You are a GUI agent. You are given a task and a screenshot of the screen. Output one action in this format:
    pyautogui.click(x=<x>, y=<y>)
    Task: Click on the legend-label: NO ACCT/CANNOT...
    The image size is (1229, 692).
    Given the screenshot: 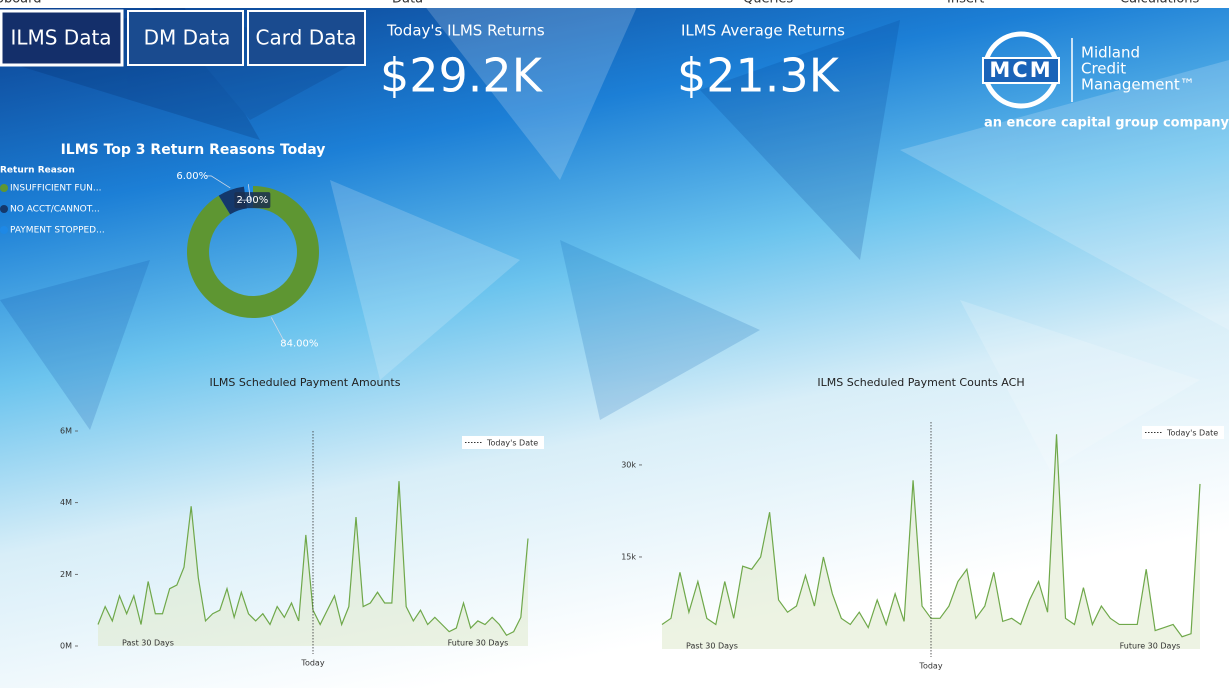 What is the action you would take?
    pyautogui.click(x=55, y=210)
    